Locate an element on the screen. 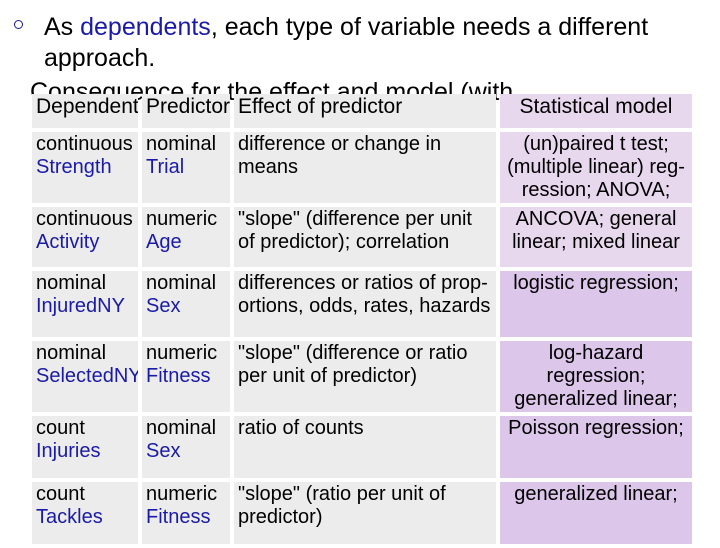 The height and width of the screenshot is (548, 720). header-dependent: Dependent is located at coordinates (85, 111).